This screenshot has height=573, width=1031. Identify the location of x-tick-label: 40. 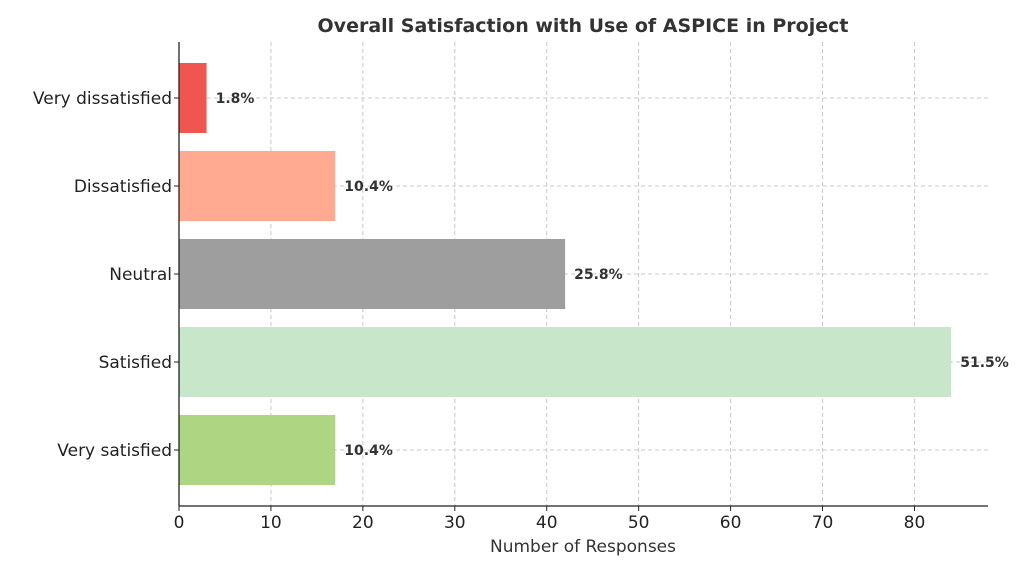
(547, 523).